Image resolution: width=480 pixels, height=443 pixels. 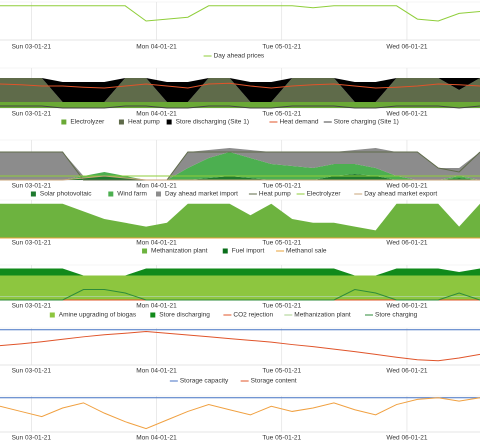 I want to click on legend-label: Store charging (Site 1), so click(x=366, y=122).